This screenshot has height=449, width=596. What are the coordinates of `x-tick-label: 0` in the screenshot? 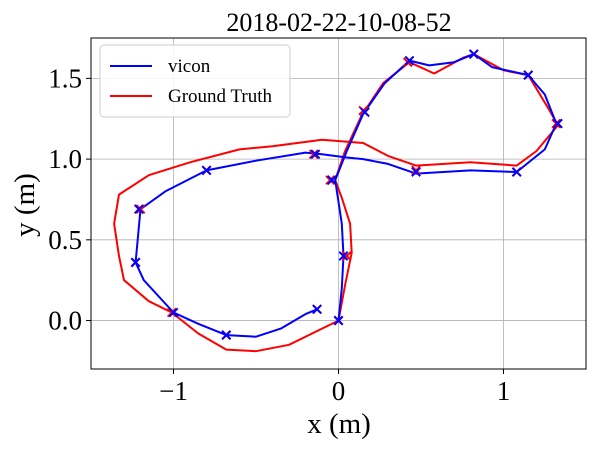 It's located at (339, 391).